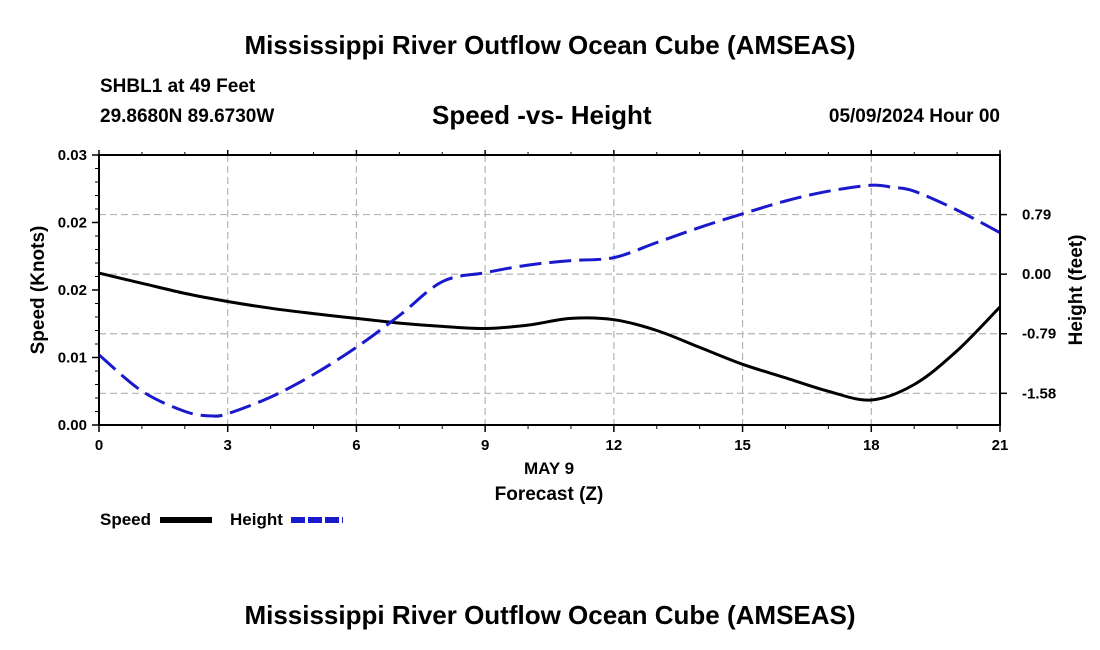 The width and height of the screenshot is (1100, 650). What do you see at coordinates (125, 519) in the screenshot?
I see `legend-speed-label: Speed` at bounding box center [125, 519].